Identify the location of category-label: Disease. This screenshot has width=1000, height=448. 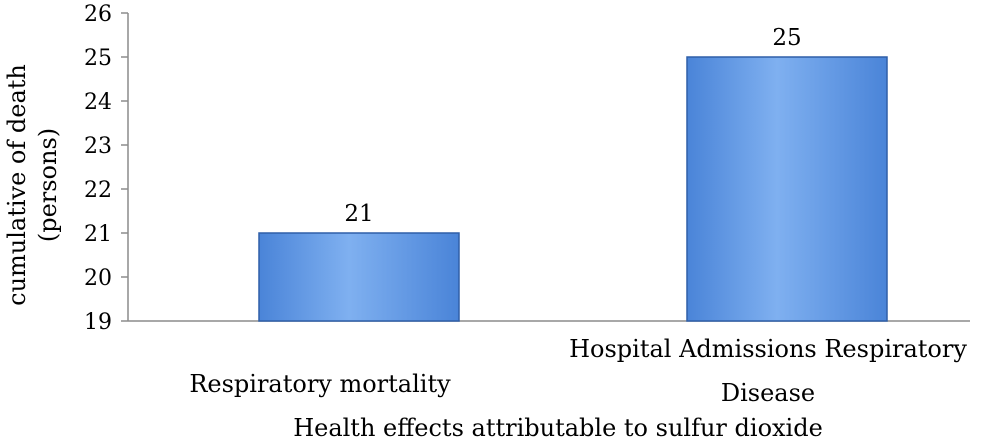
(768, 393).